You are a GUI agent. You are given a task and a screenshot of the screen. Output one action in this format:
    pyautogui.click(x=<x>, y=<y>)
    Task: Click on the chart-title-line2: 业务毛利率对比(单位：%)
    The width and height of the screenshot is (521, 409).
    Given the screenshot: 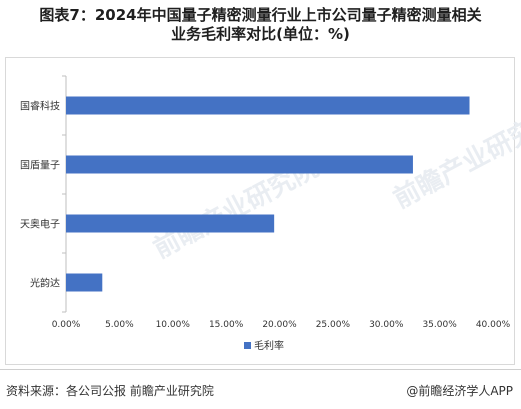 What is the action you would take?
    pyautogui.click(x=260, y=34)
    